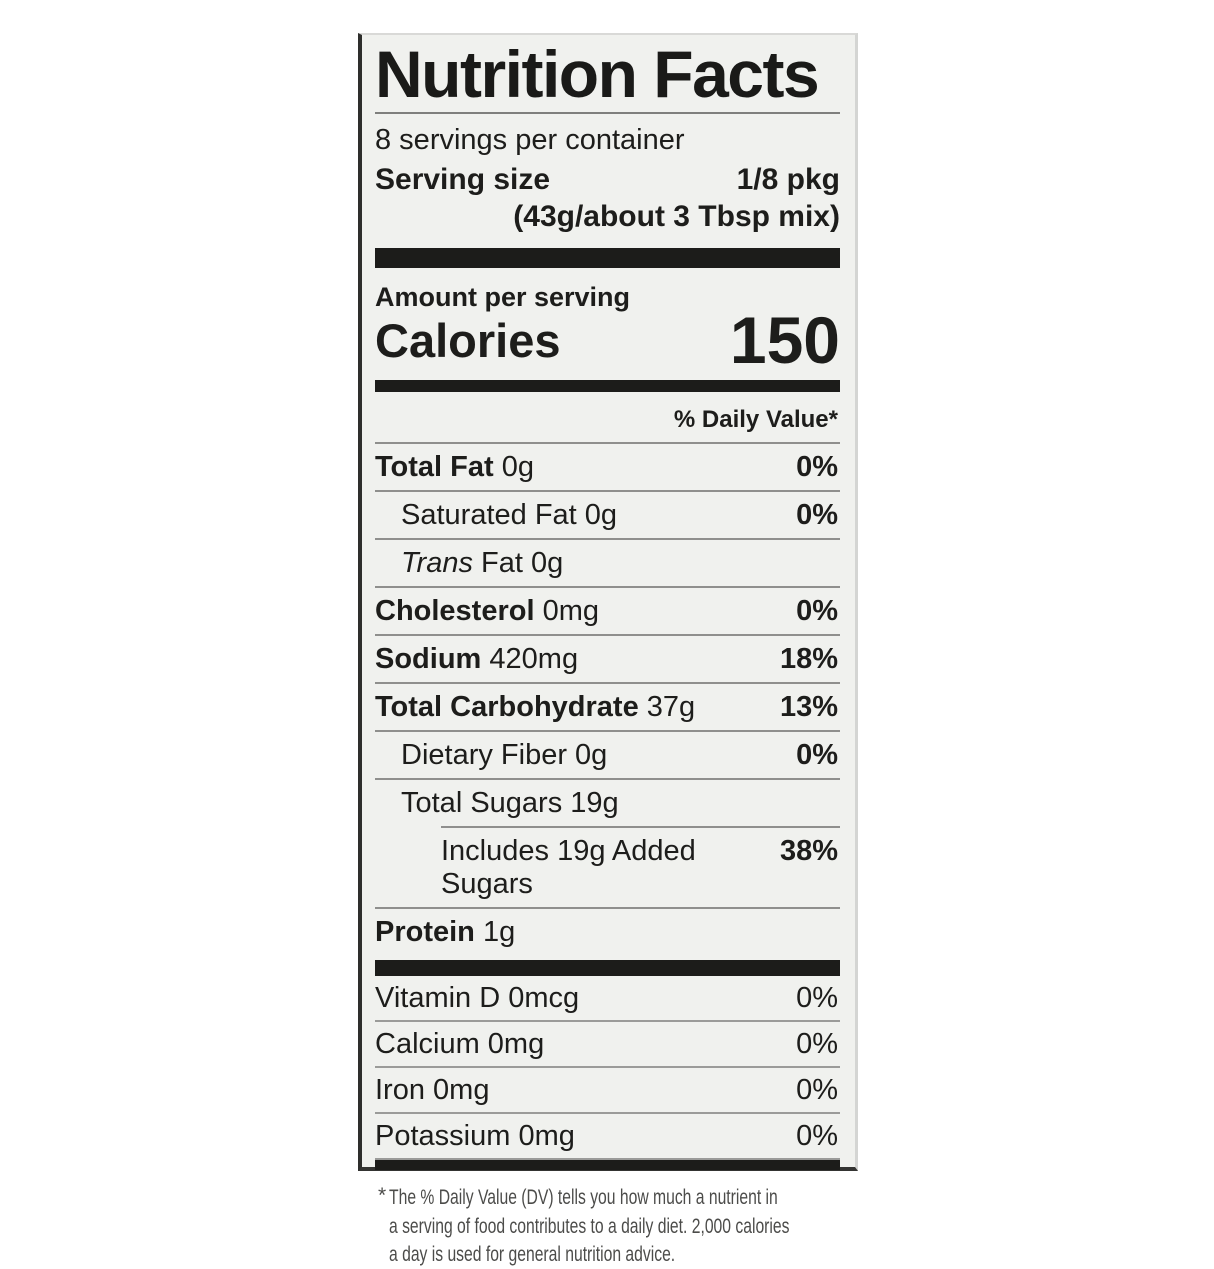 The height and width of the screenshot is (1269, 1214). I want to click on vitamin-name: Iron 0mg, so click(432, 1090).